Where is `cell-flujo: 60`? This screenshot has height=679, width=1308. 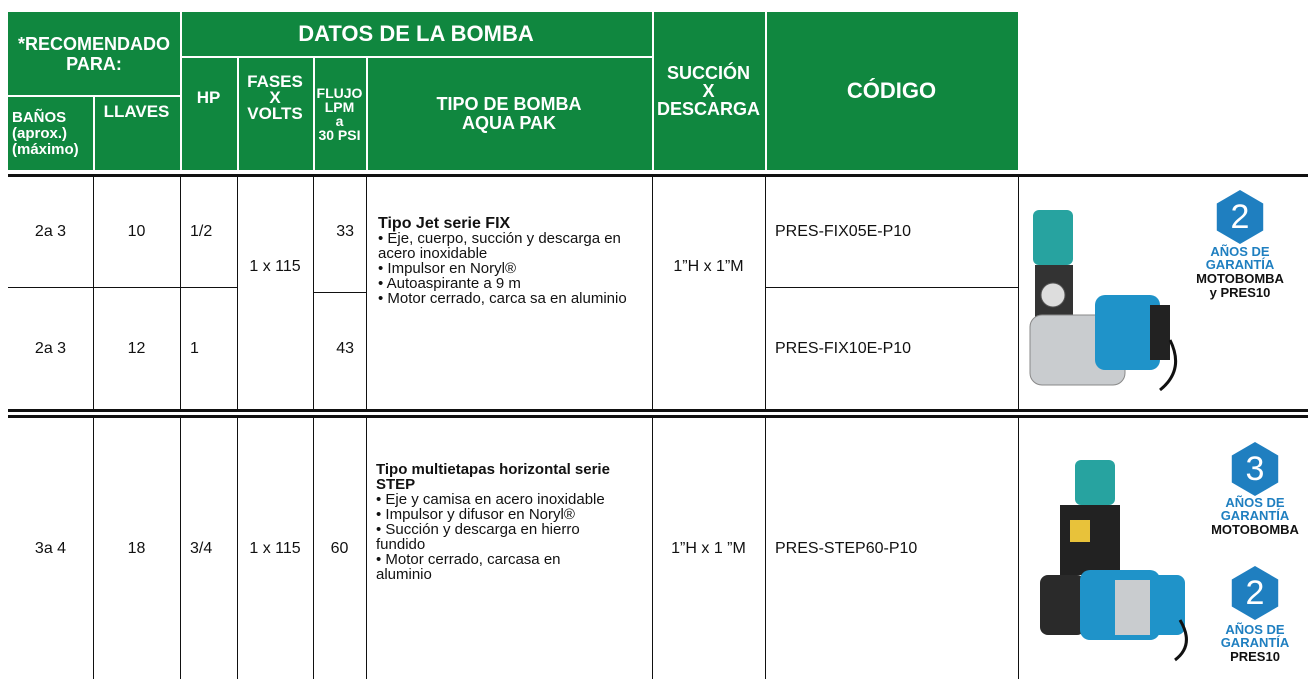
cell-flujo: 60 is located at coordinates (339, 548).